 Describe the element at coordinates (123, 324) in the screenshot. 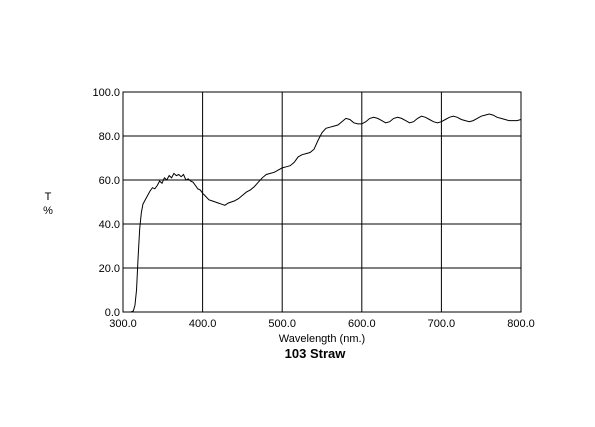

I see `x-tick-label: 300.0` at that location.